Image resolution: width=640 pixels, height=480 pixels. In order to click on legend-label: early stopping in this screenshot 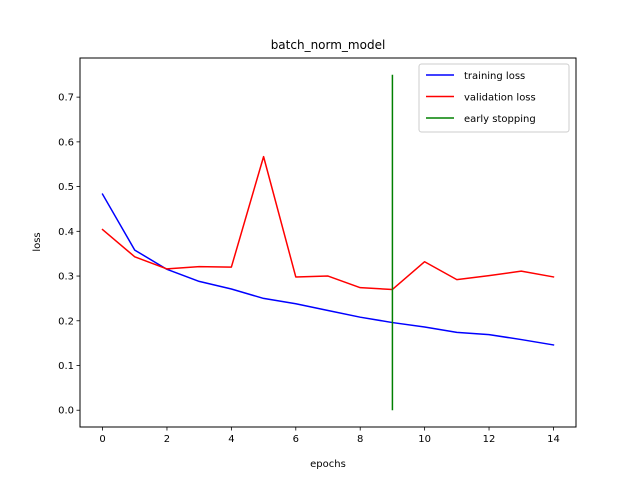, I will do `click(500, 119)`.